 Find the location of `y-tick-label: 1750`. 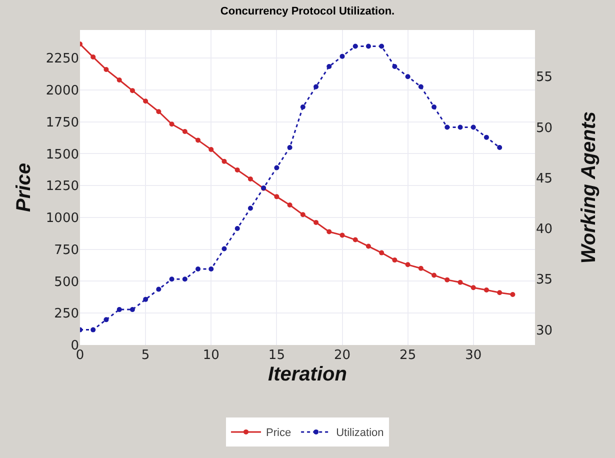

y-tick-label: 1750 is located at coordinates (62, 122).